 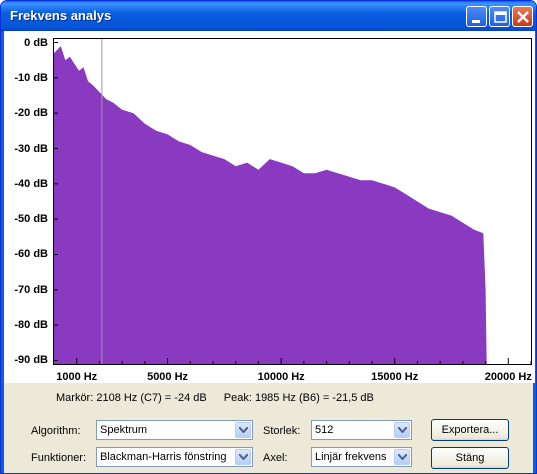 What do you see at coordinates (31, 77) in the screenshot?
I see `y-tick-label: -10 dB` at bounding box center [31, 77].